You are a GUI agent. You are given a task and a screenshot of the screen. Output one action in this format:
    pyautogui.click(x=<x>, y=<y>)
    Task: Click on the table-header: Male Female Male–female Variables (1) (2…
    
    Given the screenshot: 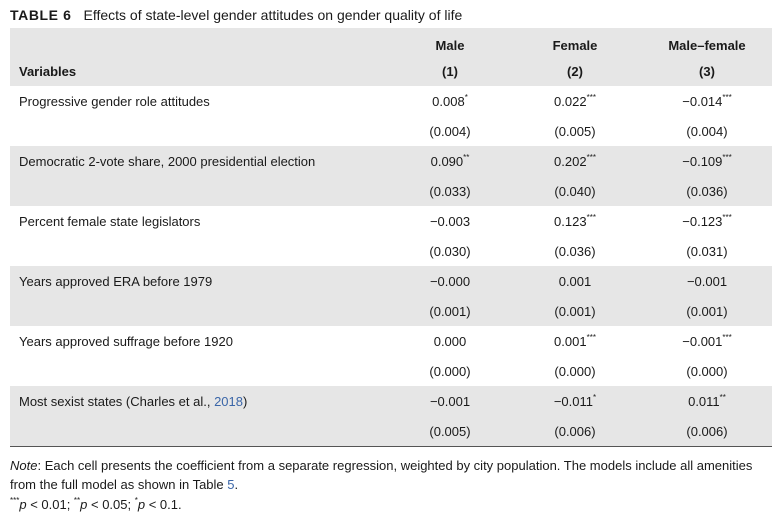 What is the action you would take?
    pyautogui.click(x=391, y=57)
    